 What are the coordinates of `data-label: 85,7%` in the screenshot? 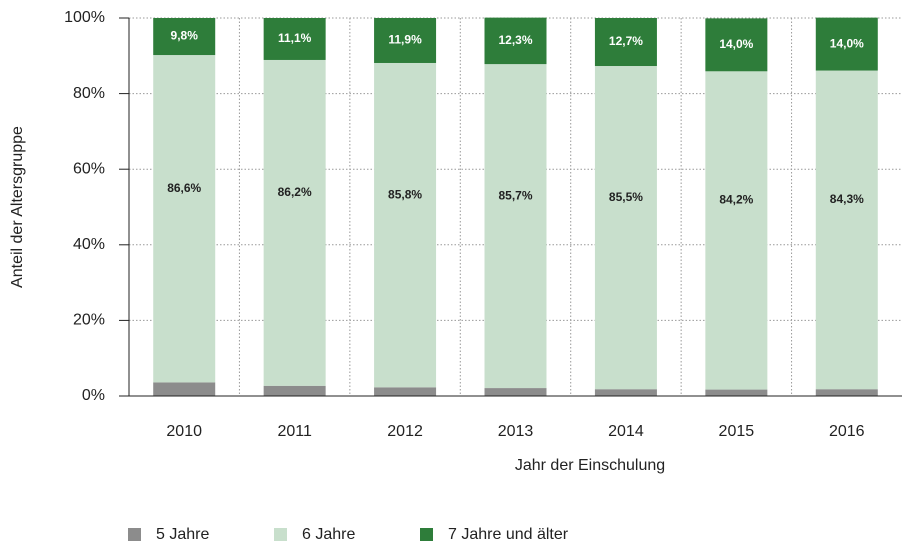 It's located at (515, 195).